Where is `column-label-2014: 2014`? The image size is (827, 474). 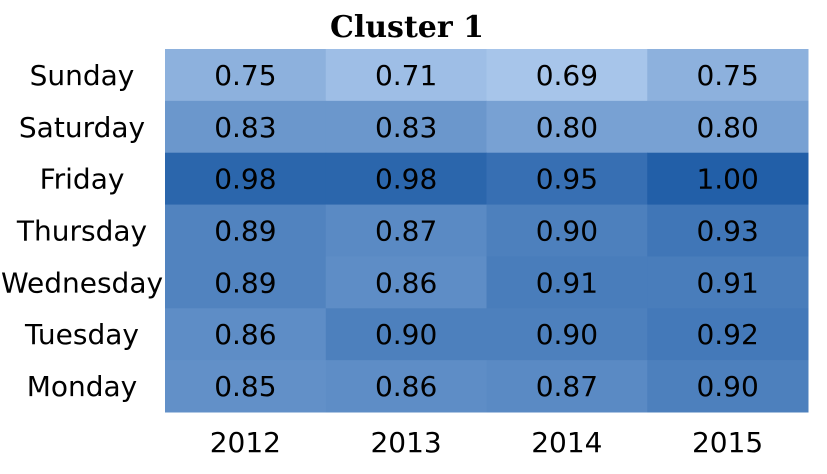 column-label-2014: 2014 is located at coordinates (566, 442).